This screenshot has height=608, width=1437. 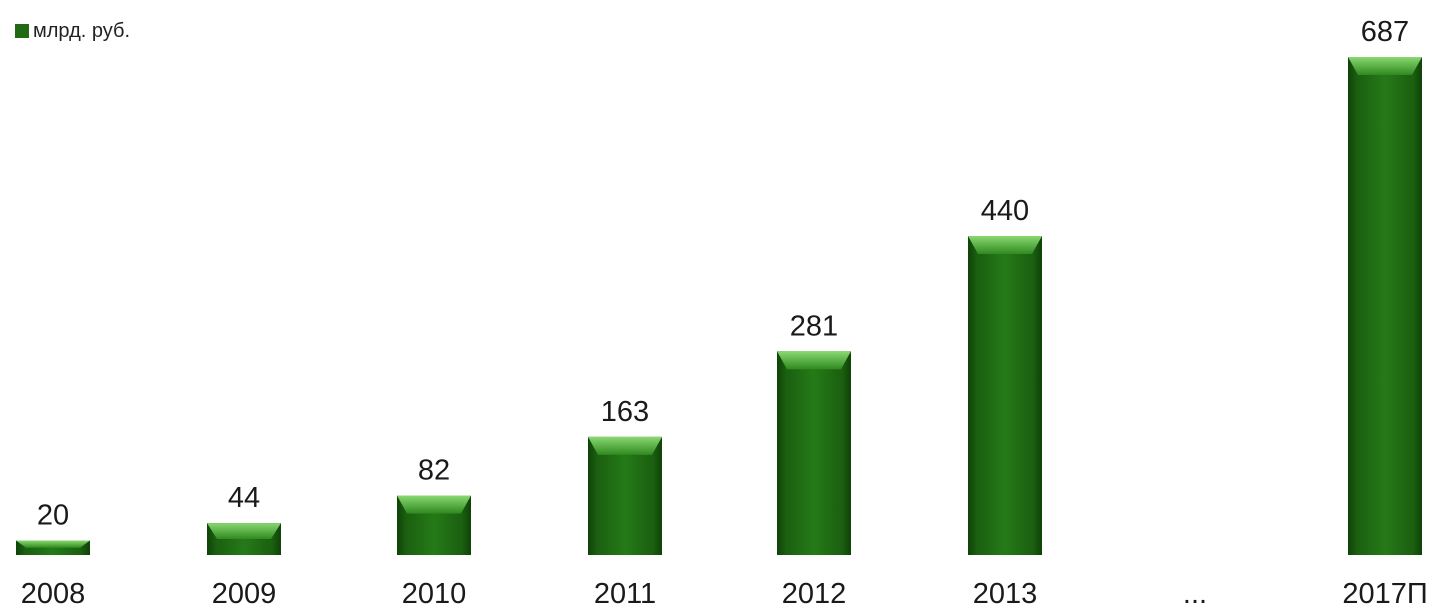 I want to click on data-label-2011: 163, so click(x=625, y=412).